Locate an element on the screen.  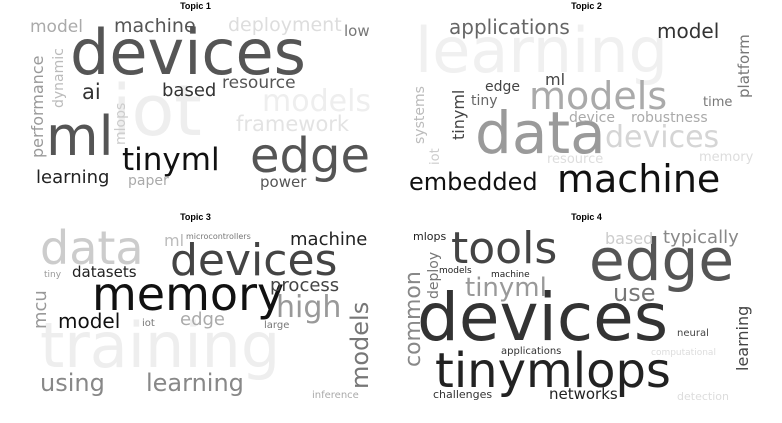
word: ai is located at coordinates (91, 92).